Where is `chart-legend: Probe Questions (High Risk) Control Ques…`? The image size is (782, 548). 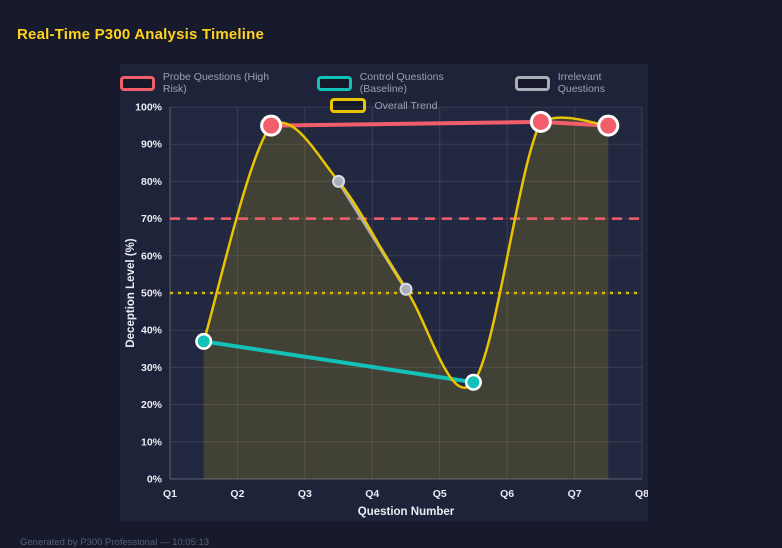 chart-legend: Probe Questions (High Risk) Control Ques… is located at coordinates (384, 92).